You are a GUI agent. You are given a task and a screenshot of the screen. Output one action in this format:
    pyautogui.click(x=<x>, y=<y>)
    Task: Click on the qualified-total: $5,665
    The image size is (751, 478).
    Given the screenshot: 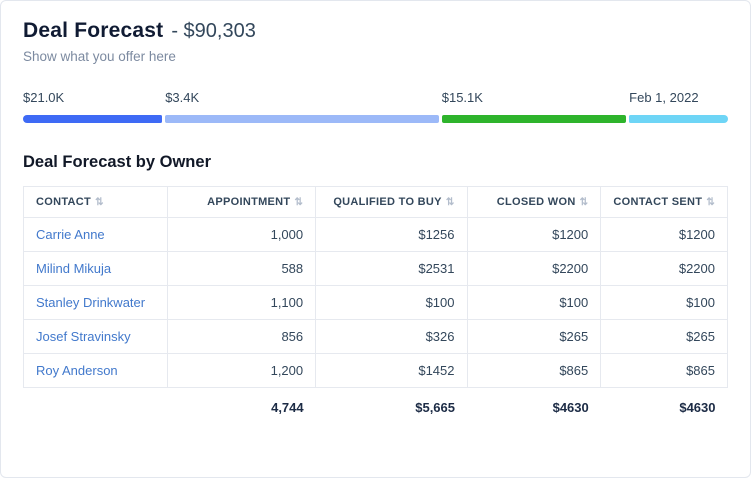 What is the action you would take?
    pyautogui.click(x=435, y=407)
    